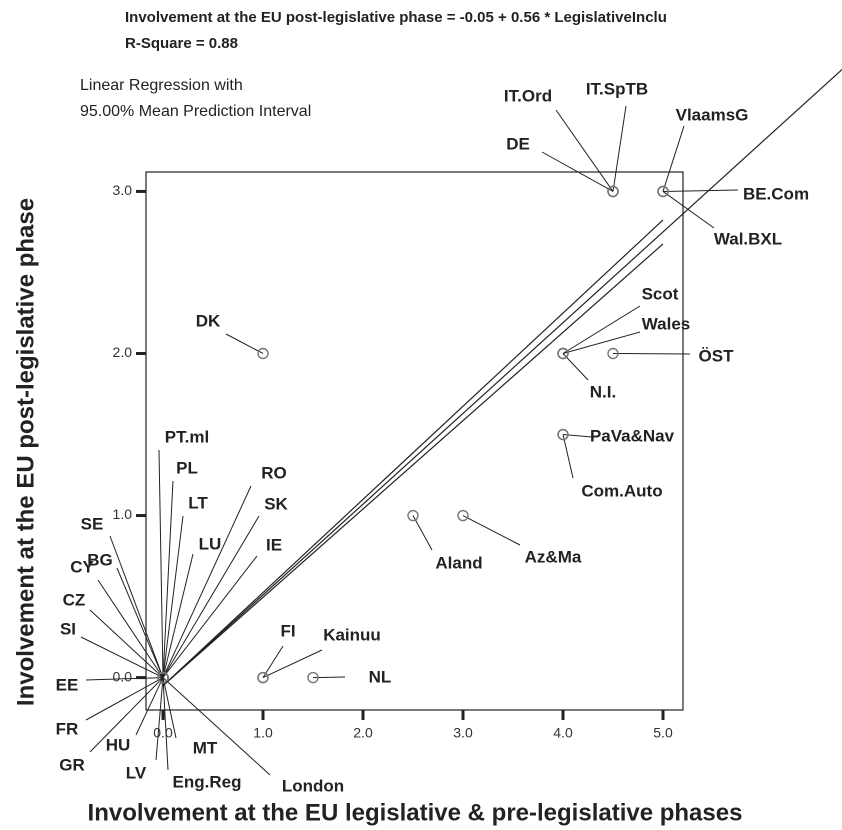 The width and height of the screenshot is (842, 830). What do you see at coordinates (553, 556) in the screenshot?
I see `point-label: Az&Ma` at bounding box center [553, 556].